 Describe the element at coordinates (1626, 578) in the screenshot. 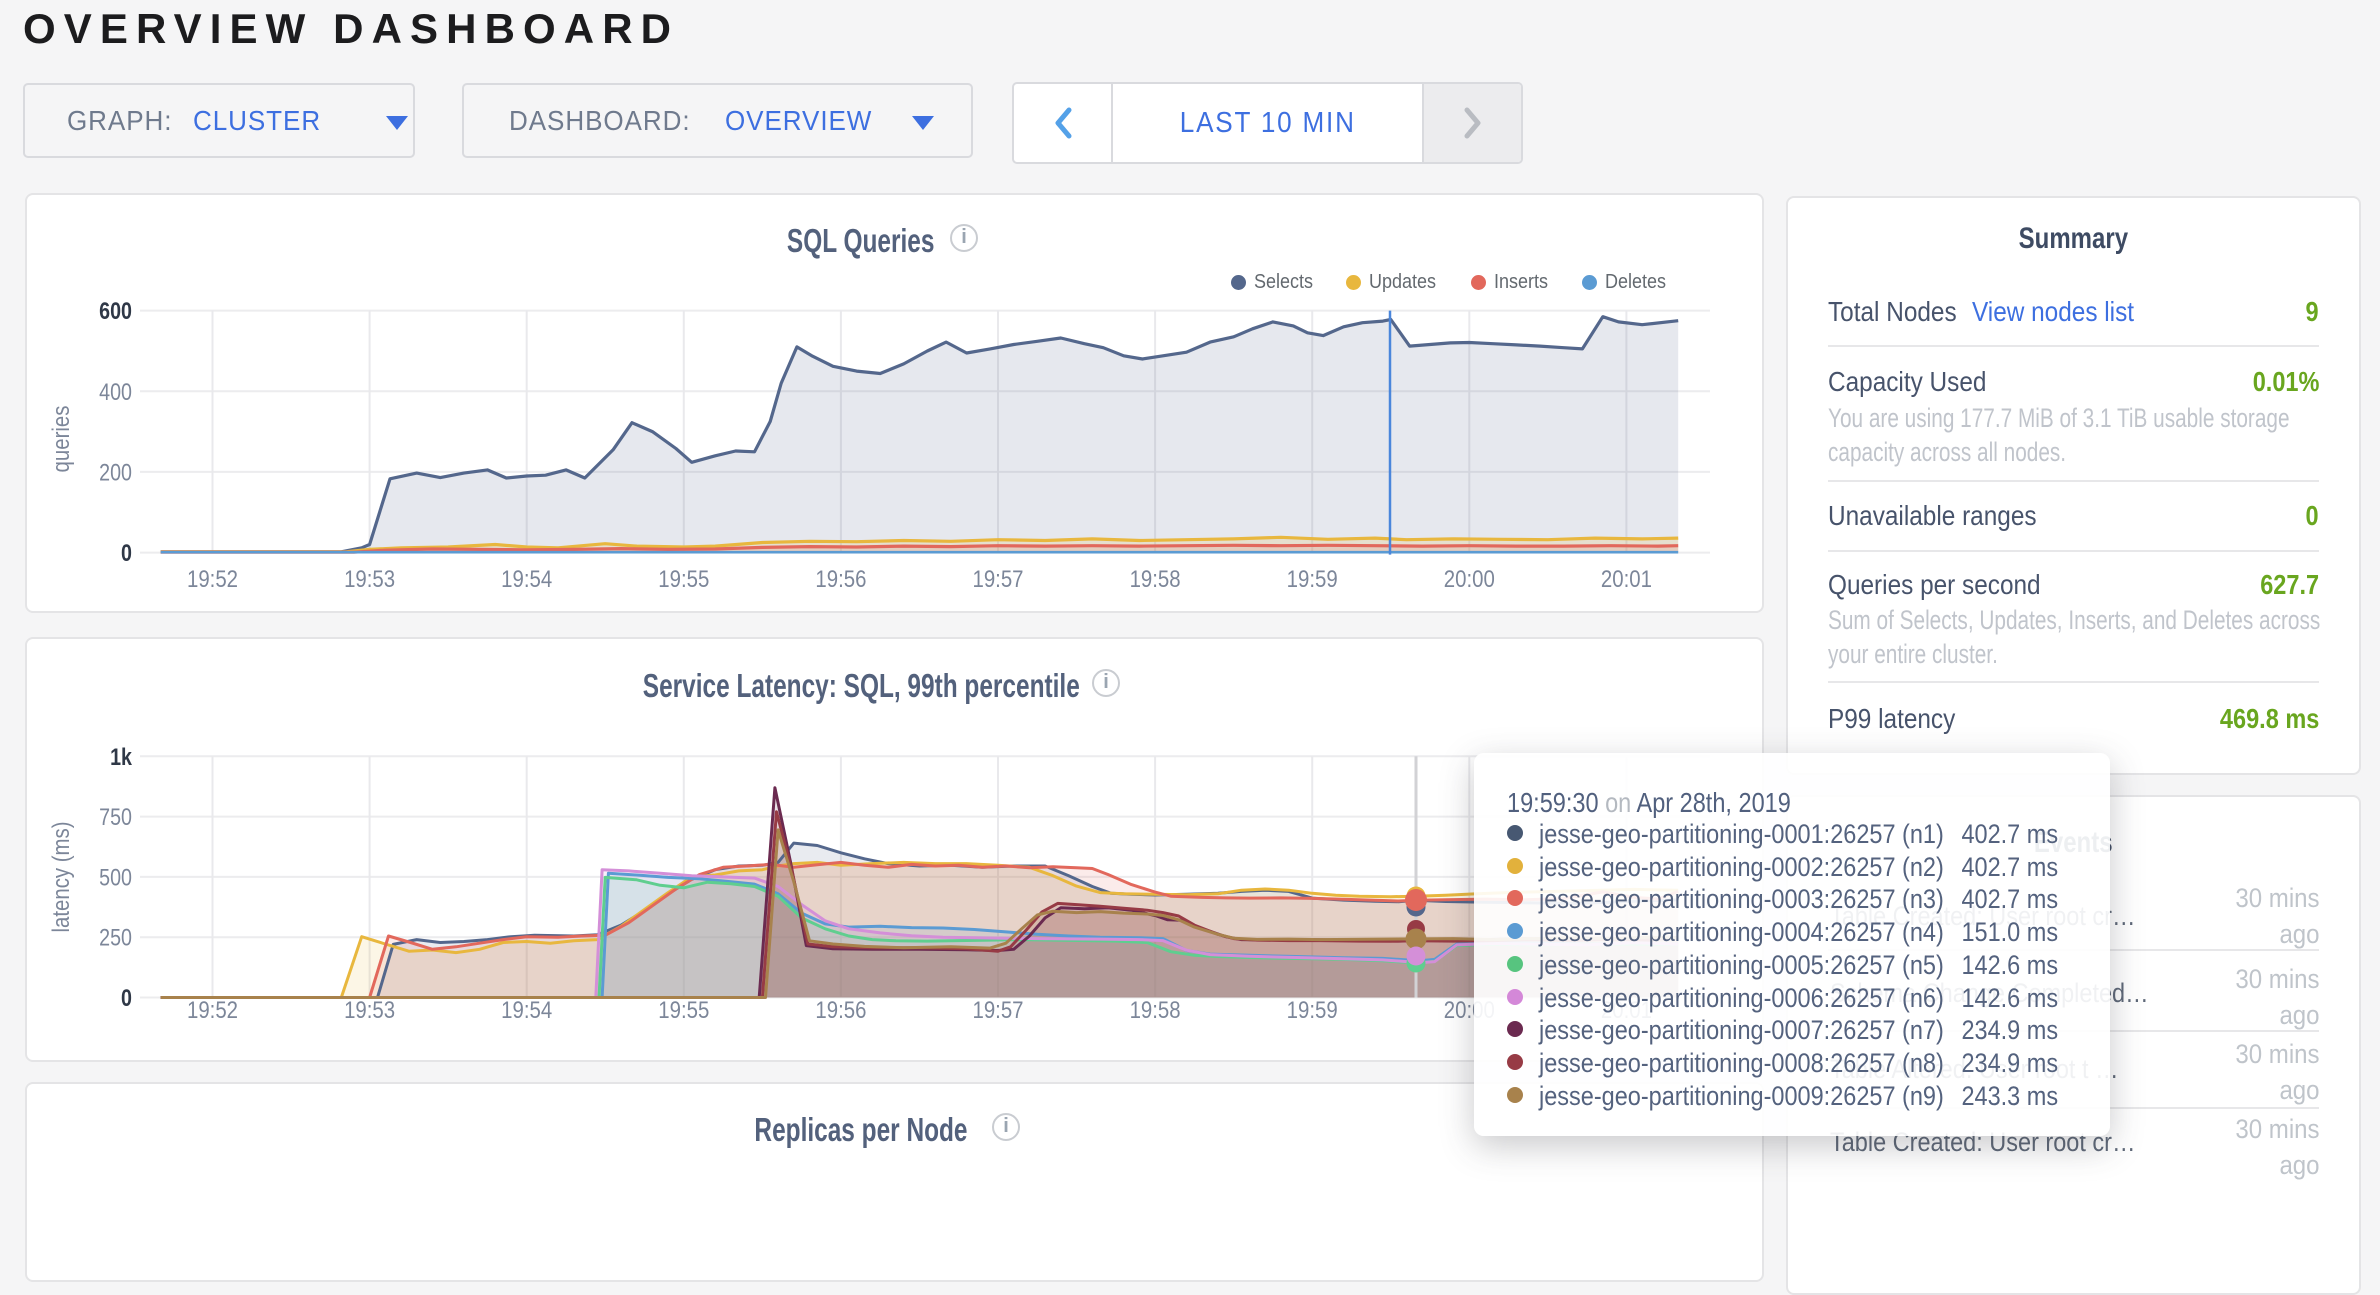

I see `svg-text: 20:01` at that location.